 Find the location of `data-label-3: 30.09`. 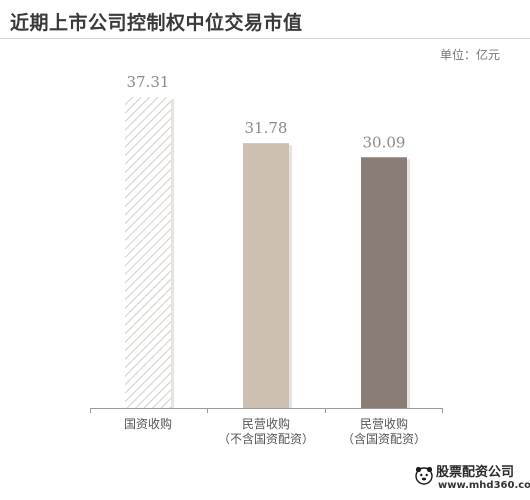

data-label-3: 30.09 is located at coordinates (384, 142).